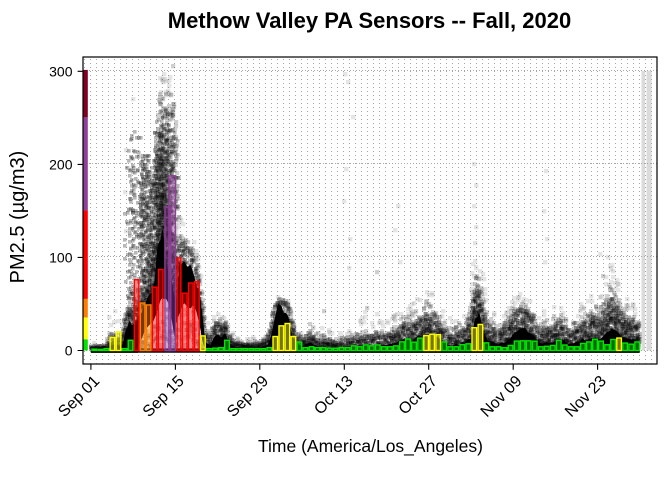 The image size is (672, 480). What do you see at coordinates (18, 217) in the screenshot?
I see `svg-text: PM2.5 (µg/m3)` at bounding box center [18, 217].